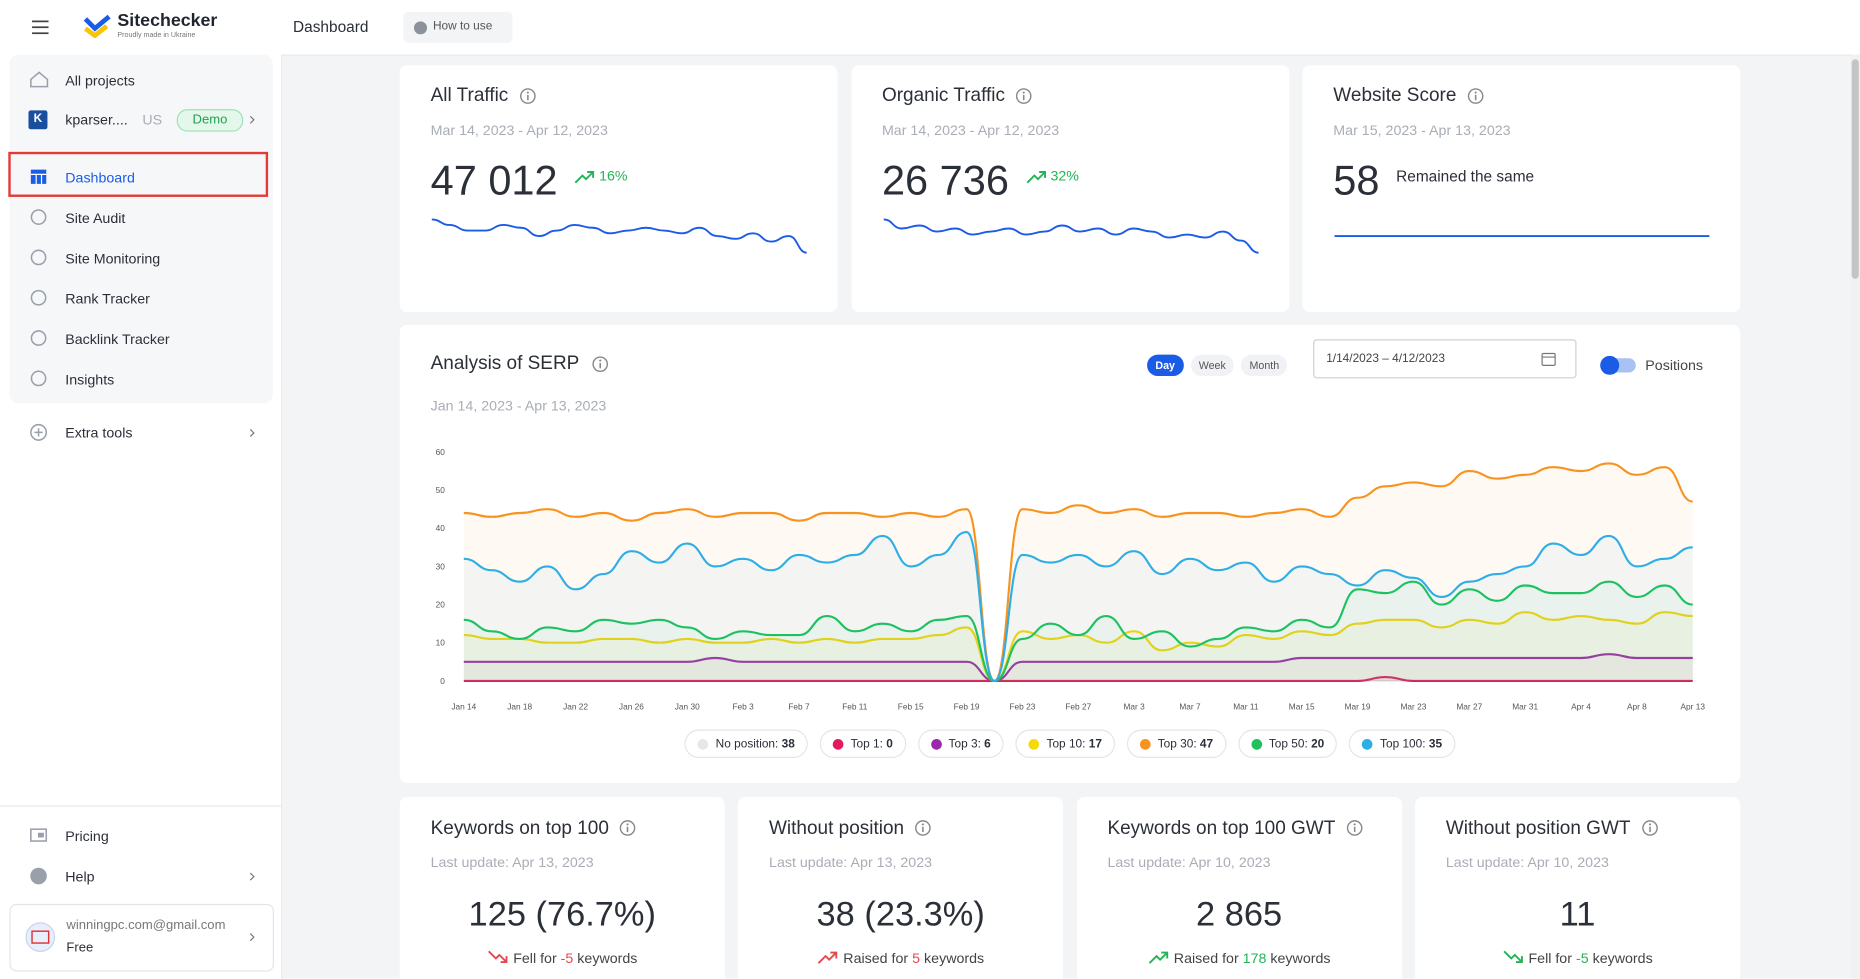 Image resolution: width=1860 pixels, height=979 pixels. What do you see at coordinates (80, 947) in the screenshot?
I see `account-plan: Free` at bounding box center [80, 947].